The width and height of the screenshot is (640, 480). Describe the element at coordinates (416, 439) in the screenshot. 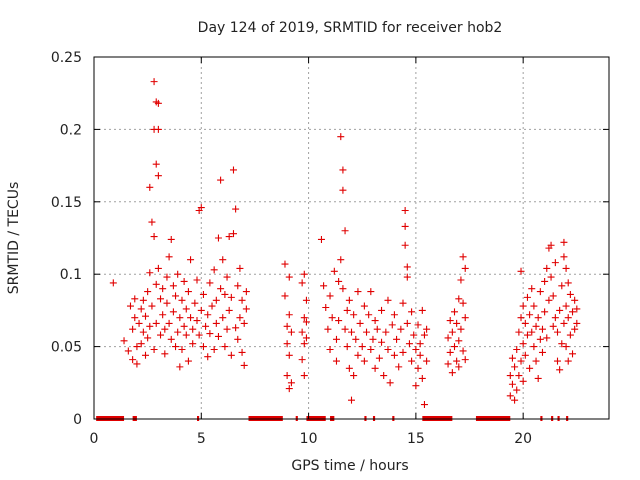

I see `x-tick-label: 15` at that location.